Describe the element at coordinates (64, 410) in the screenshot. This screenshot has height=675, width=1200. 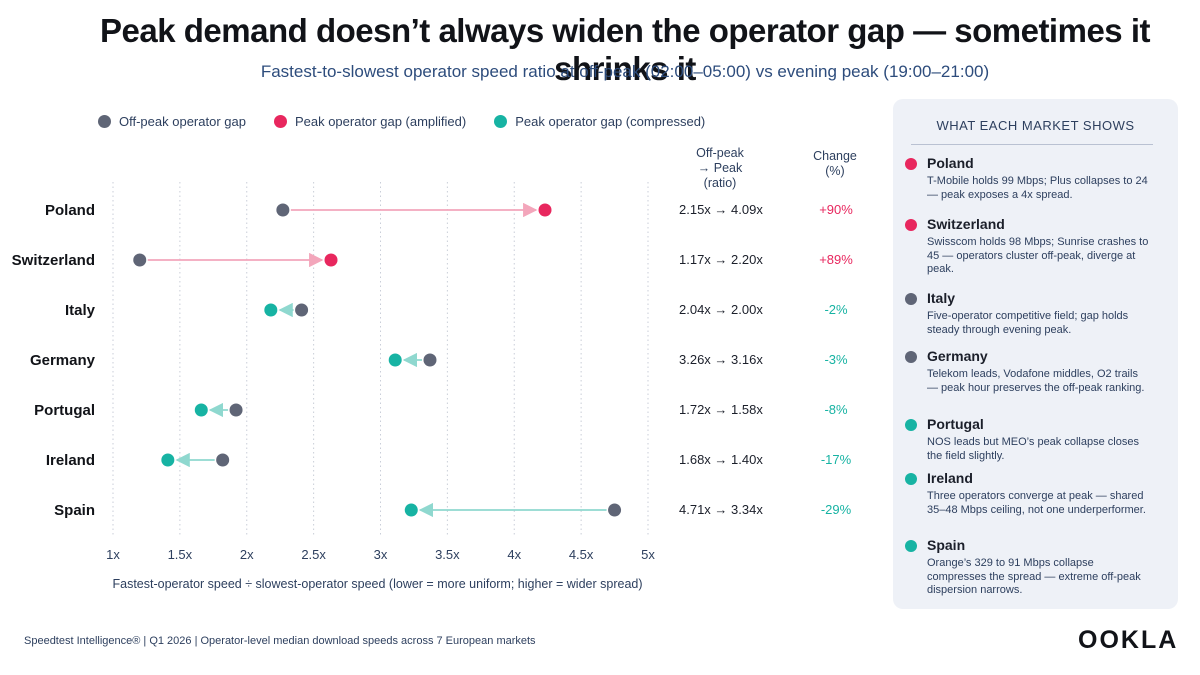
I see `row-label-portugal: Portugal` at that location.